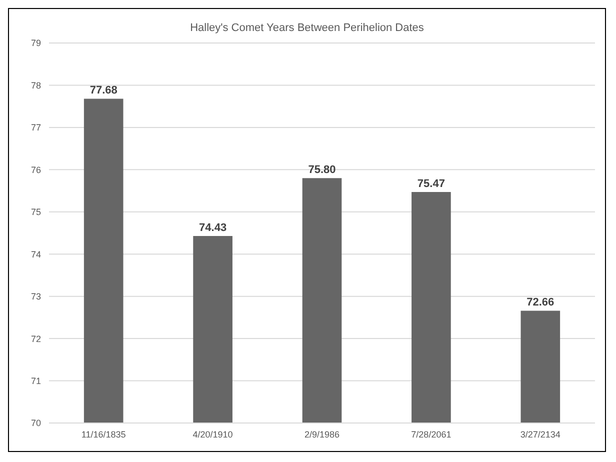 The height and width of the screenshot is (462, 616). Describe the element at coordinates (212, 434) in the screenshot. I see `x-tick-label: 4/20/1910` at that location.